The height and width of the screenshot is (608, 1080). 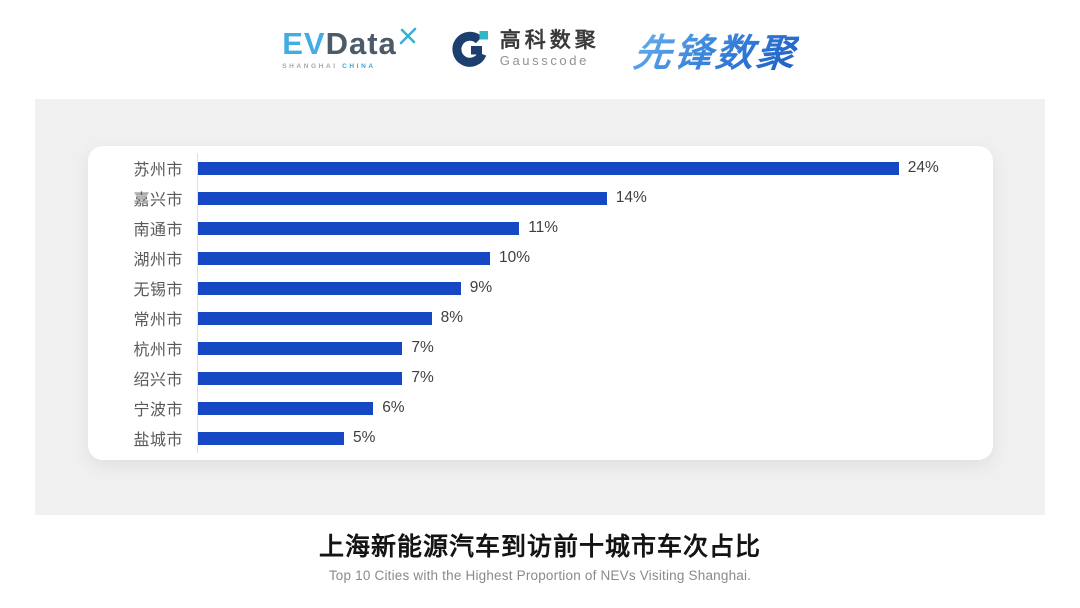 I want to click on bar-value: 10%, so click(x=515, y=257).